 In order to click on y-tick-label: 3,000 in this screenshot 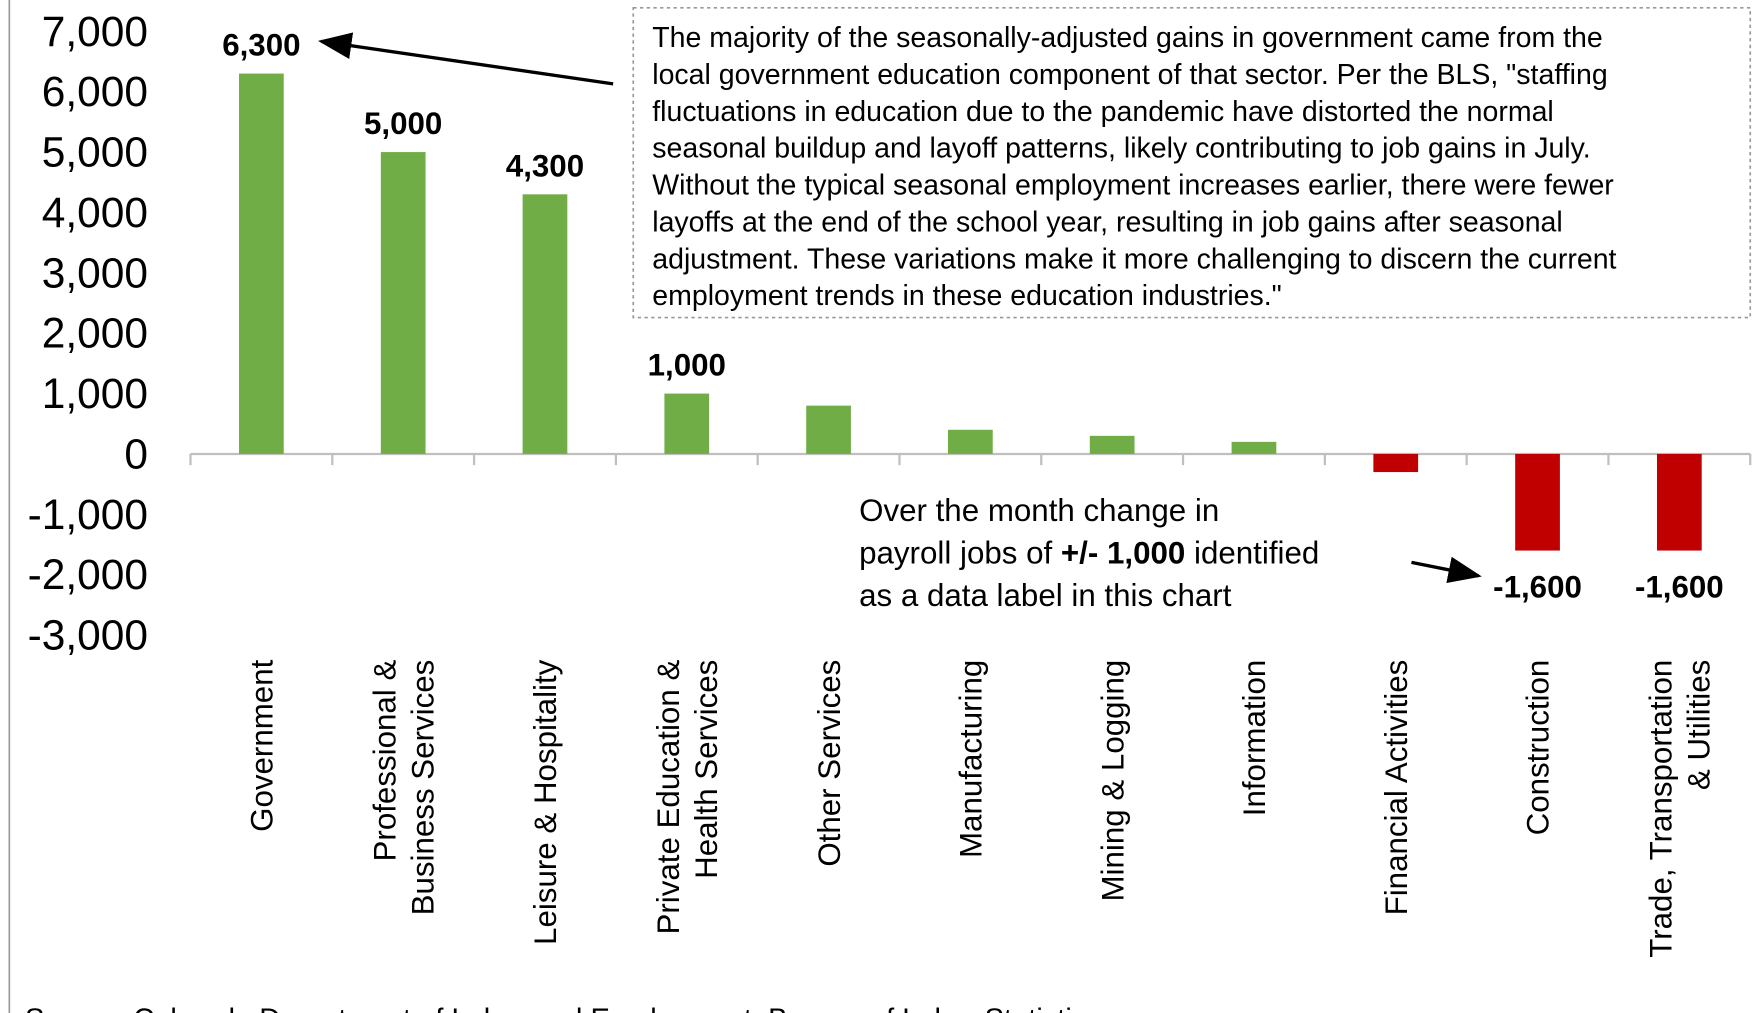, I will do `click(95, 273)`.